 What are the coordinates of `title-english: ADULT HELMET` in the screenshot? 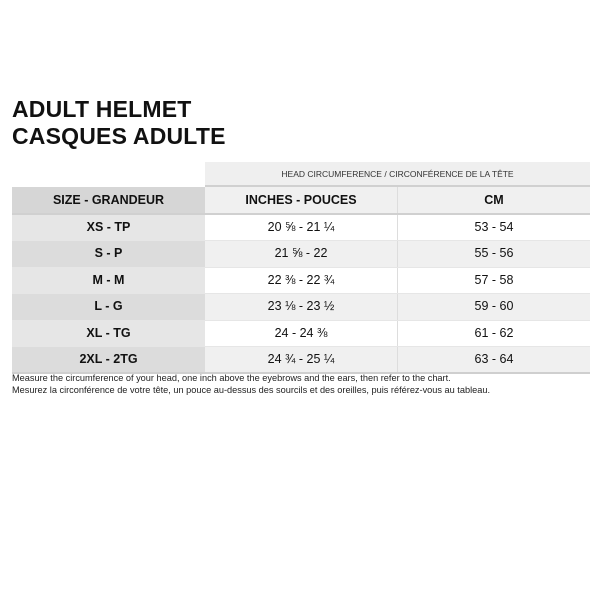 It's located at (102, 109).